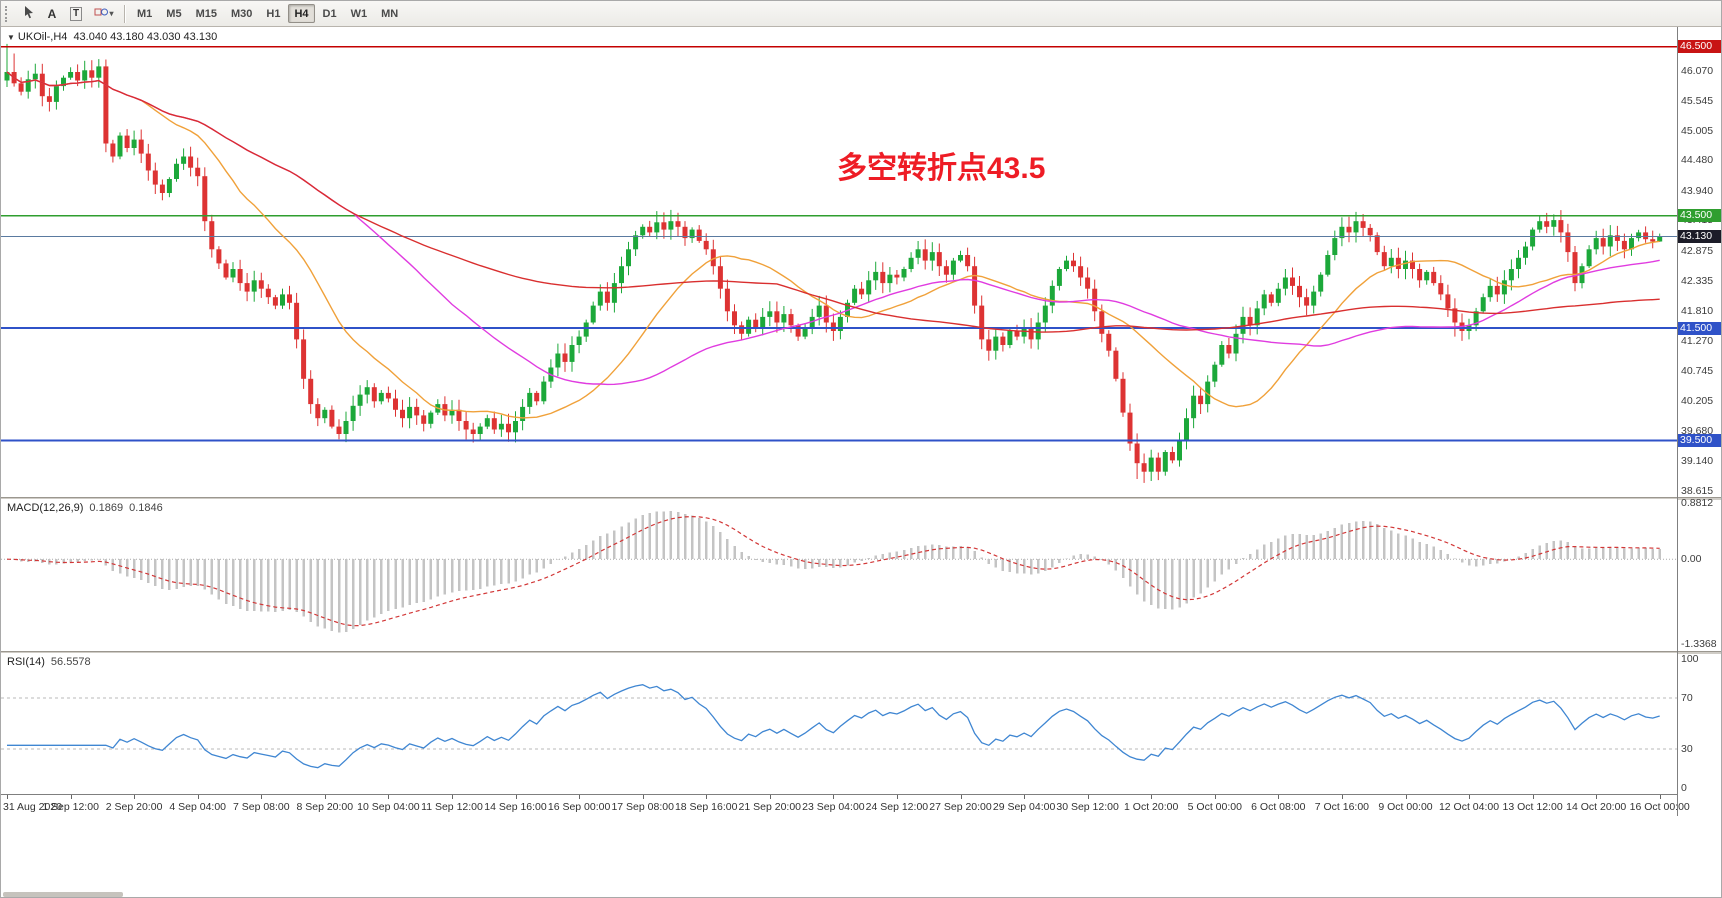 This screenshot has height=898, width=1722. What do you see at coordinates (1697, 100) in the screenshot?
I see `price-axis-tick: 45.545` at bounding box center [1697, 100].